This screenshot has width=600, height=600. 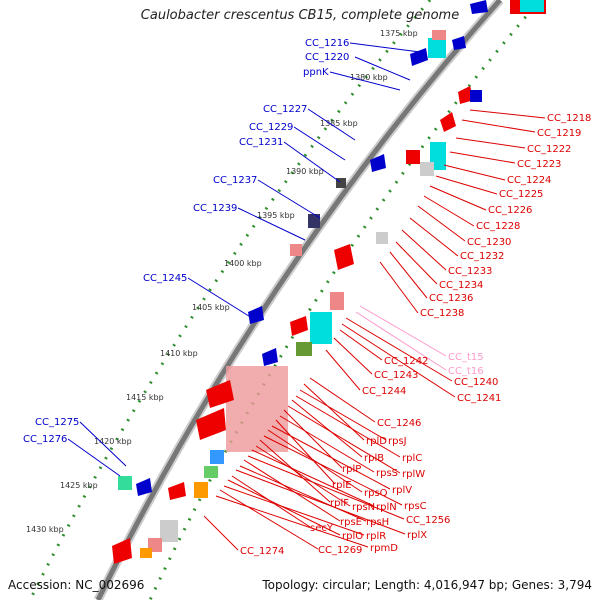 I want to click on label-CC_1243: CC_1243, so click(x=396, y=375).